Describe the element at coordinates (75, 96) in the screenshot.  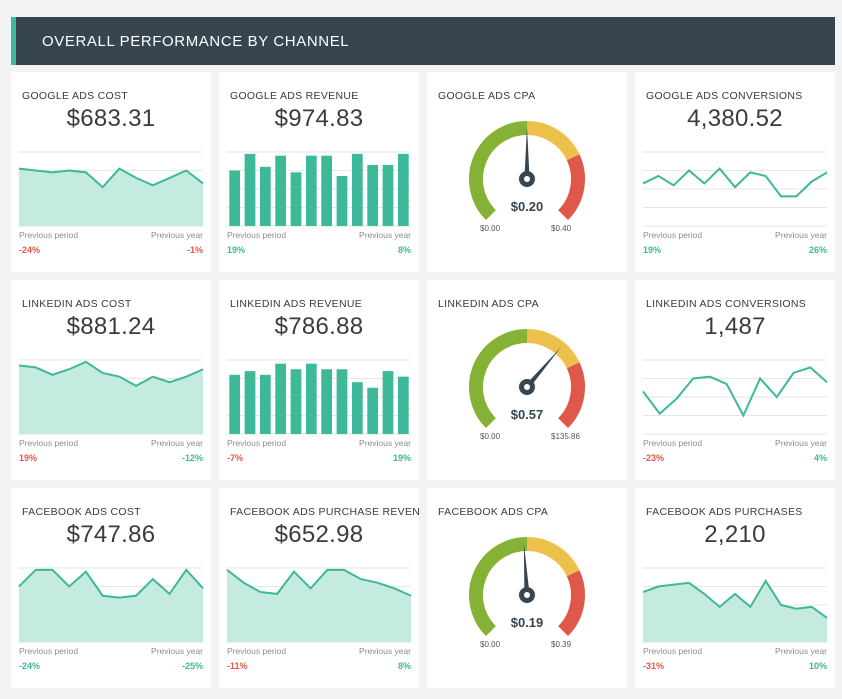
I see `google-ads-cost-title: GOOGLE ADS COST` at that location.